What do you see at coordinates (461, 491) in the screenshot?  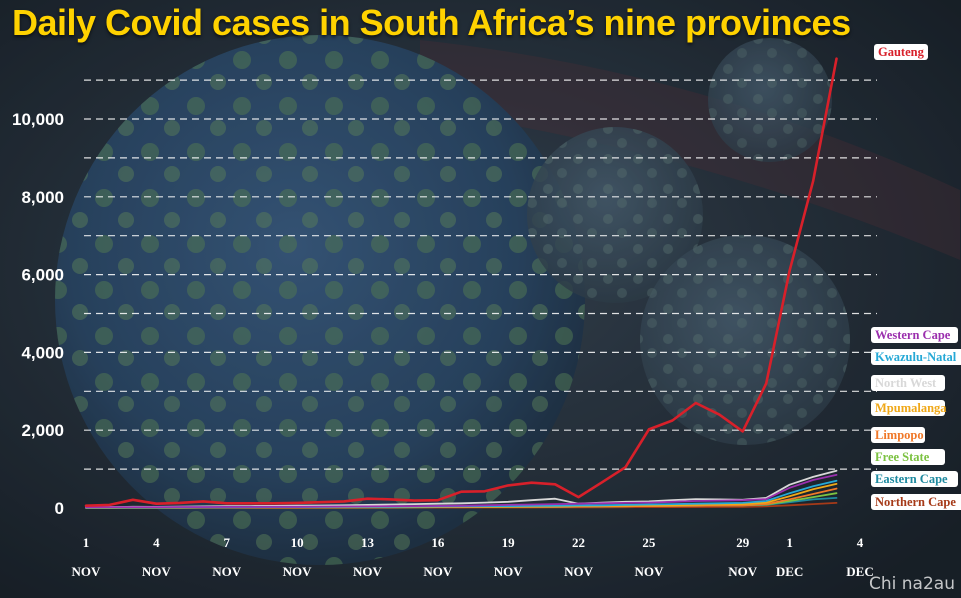 I see `series-line-western-cape` at bounding box center [461, 491].